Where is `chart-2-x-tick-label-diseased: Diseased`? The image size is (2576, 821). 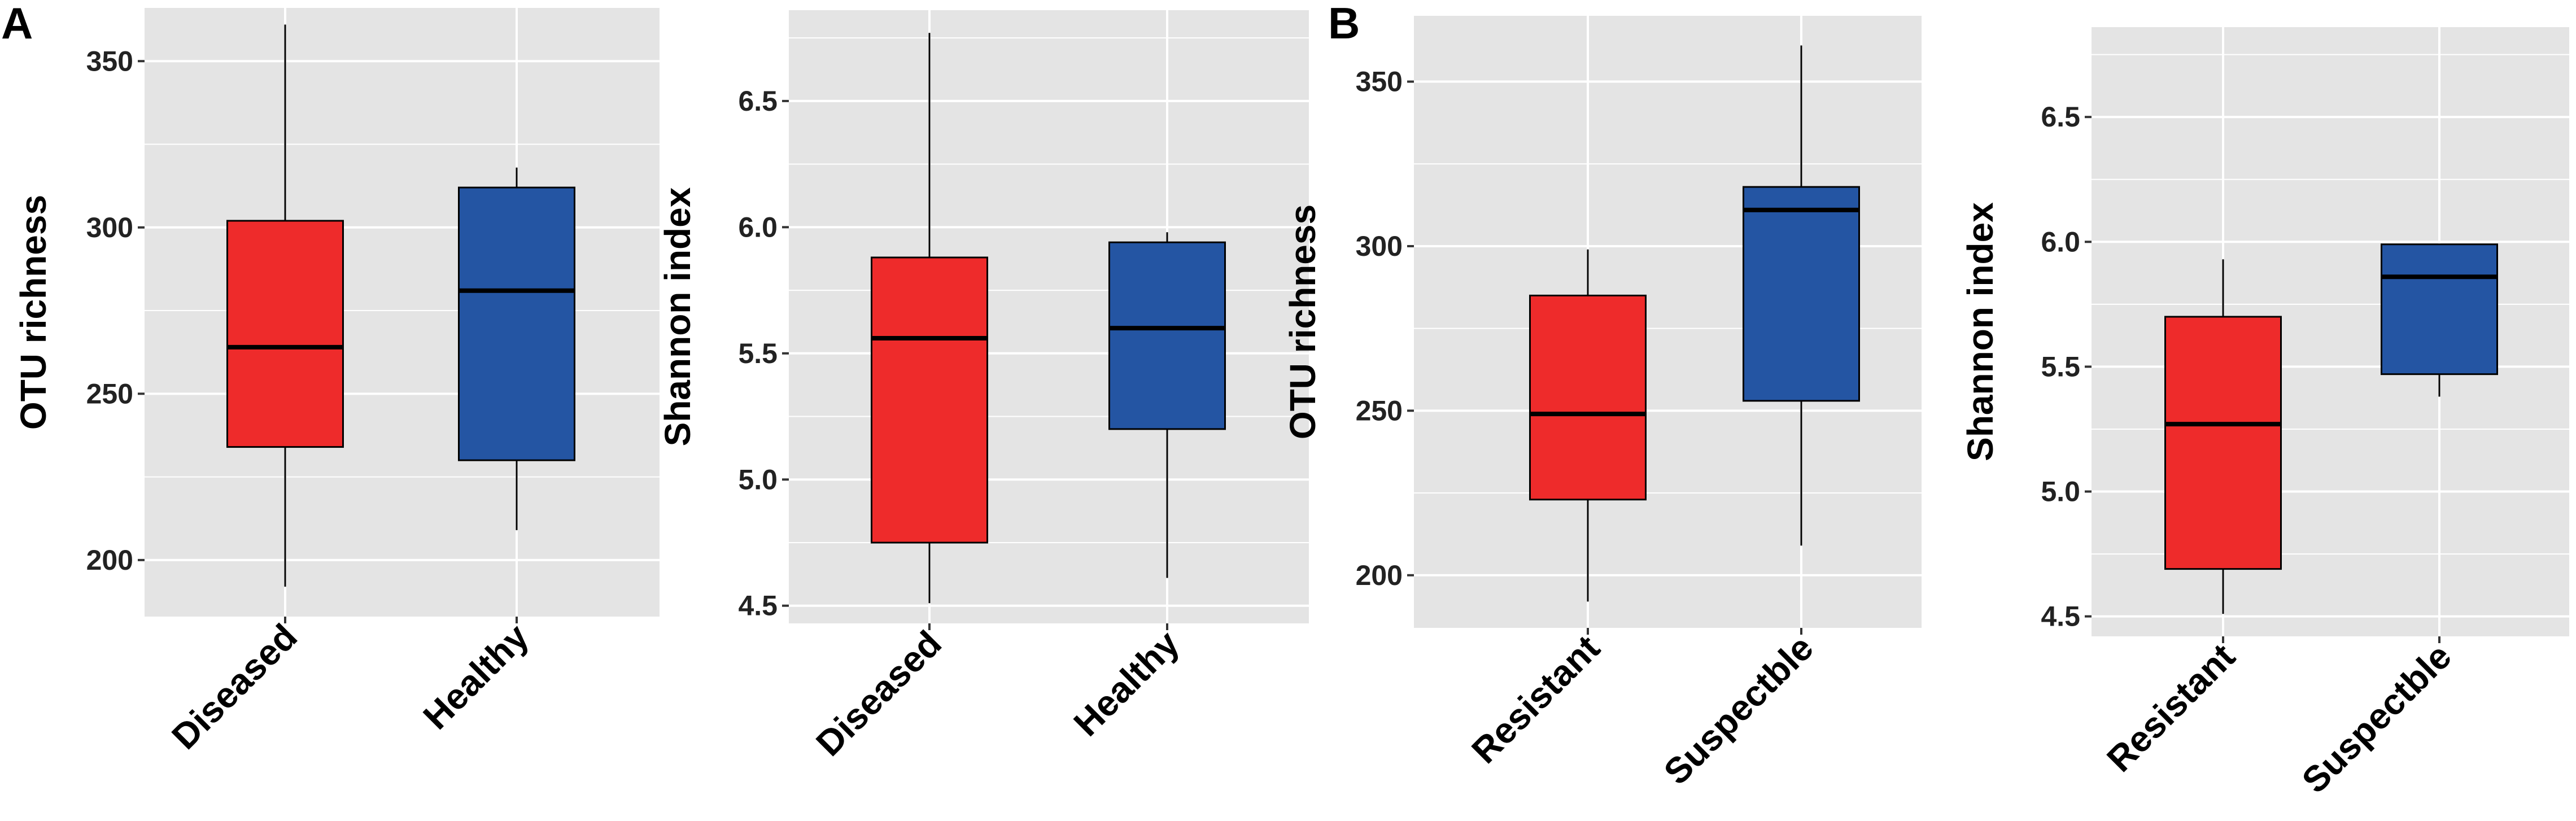 chart-2-x-tick-label-diseased: Diseased is located at coordinates (878, 693).